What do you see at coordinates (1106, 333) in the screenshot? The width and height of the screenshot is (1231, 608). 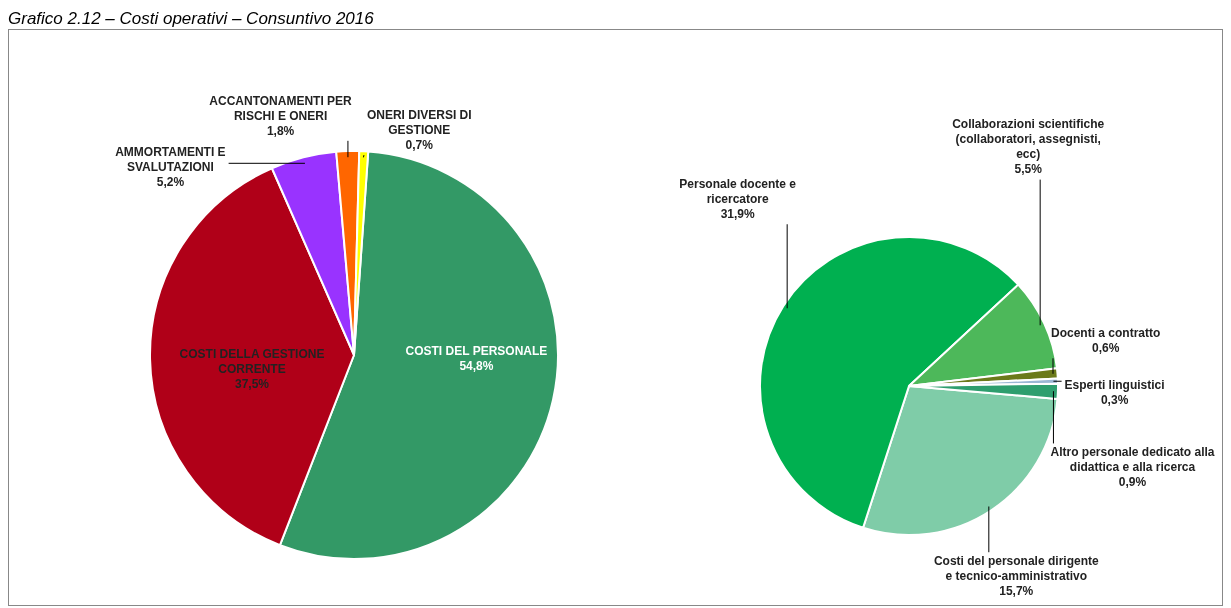 I see `slice-label: Docenti a contratto` at bounding box center [1106, 333].